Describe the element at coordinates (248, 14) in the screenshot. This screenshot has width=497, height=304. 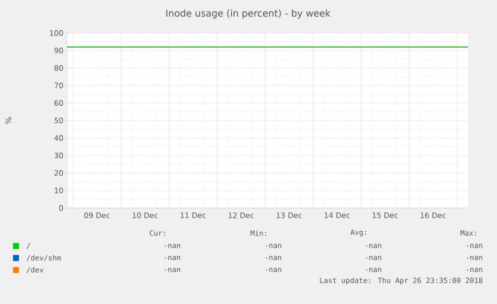
I see `chart-title: Inode usage (in percent) - by week` at that location.